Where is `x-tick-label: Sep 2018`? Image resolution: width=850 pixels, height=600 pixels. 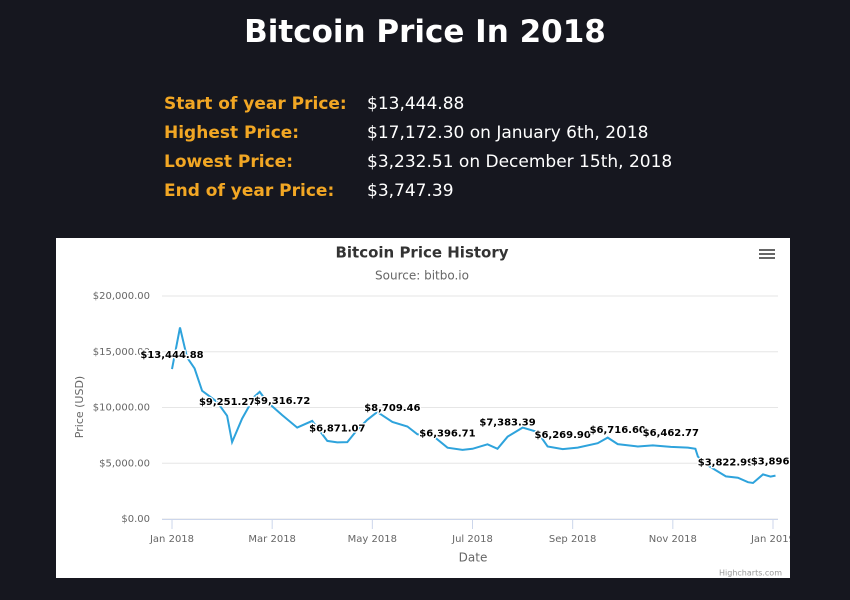 x-tick-label: Sep 2018 is located at coordinates (572, 539).